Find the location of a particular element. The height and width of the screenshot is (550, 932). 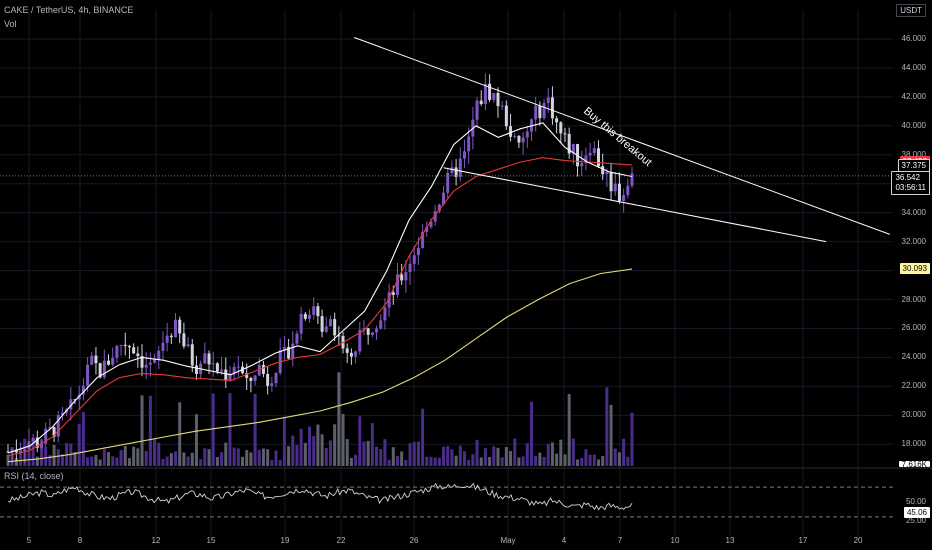

time-tick-label: 26 is located at coordinates (414, 540).